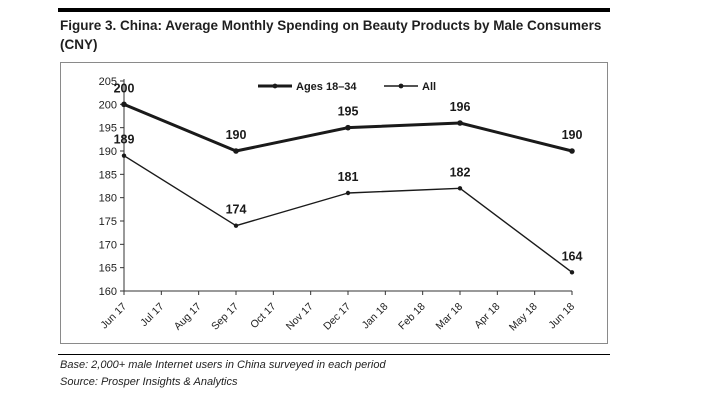 The image size is (709, 403). What do you see at coordinates (152, 315) in the screenshot?
I see `x-tick-label: Jul 17` at bounding box center [152, 315].